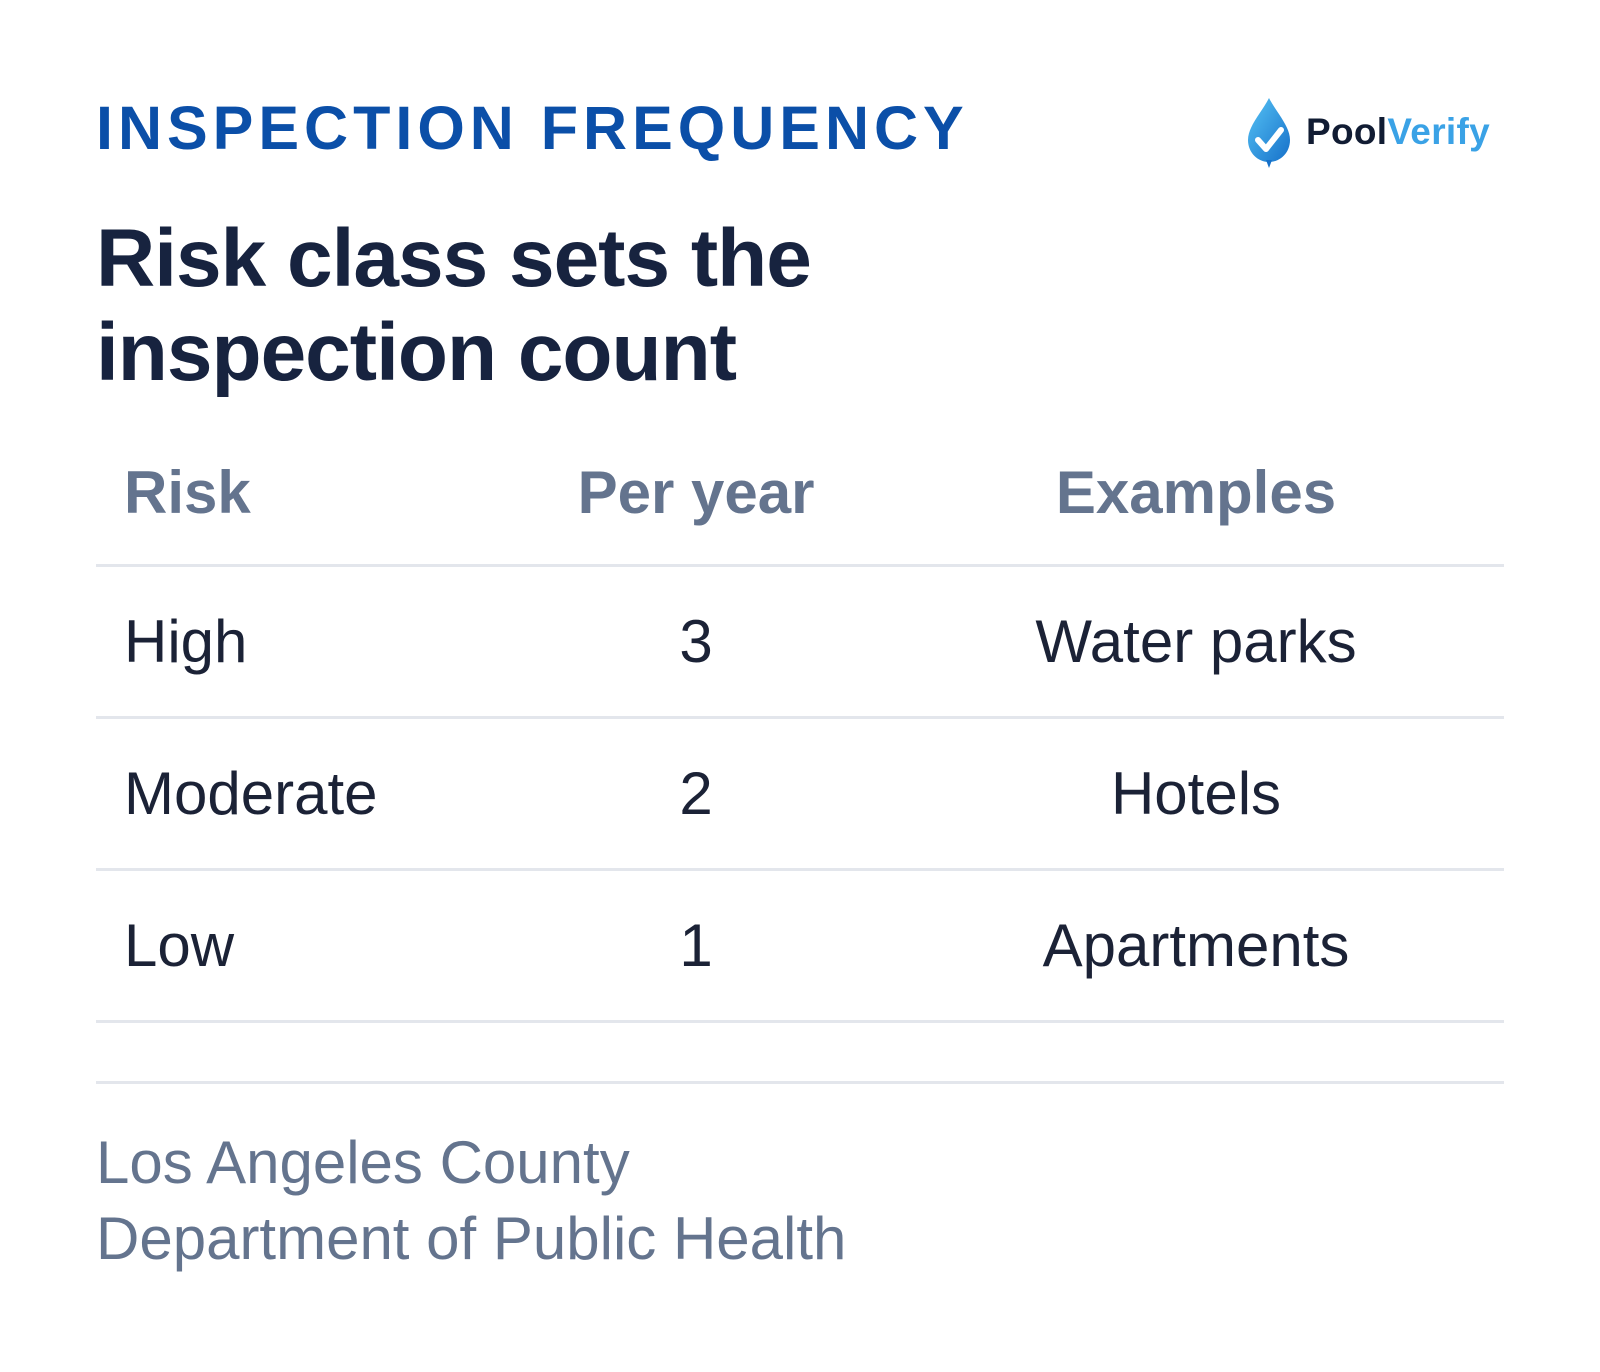 Image resolution: width=1600 pixels, height=1372 pixels. Describe the element at coordinates (800, 643) in the screenshot. I see `table-row: High 3 Water parks` at that location.